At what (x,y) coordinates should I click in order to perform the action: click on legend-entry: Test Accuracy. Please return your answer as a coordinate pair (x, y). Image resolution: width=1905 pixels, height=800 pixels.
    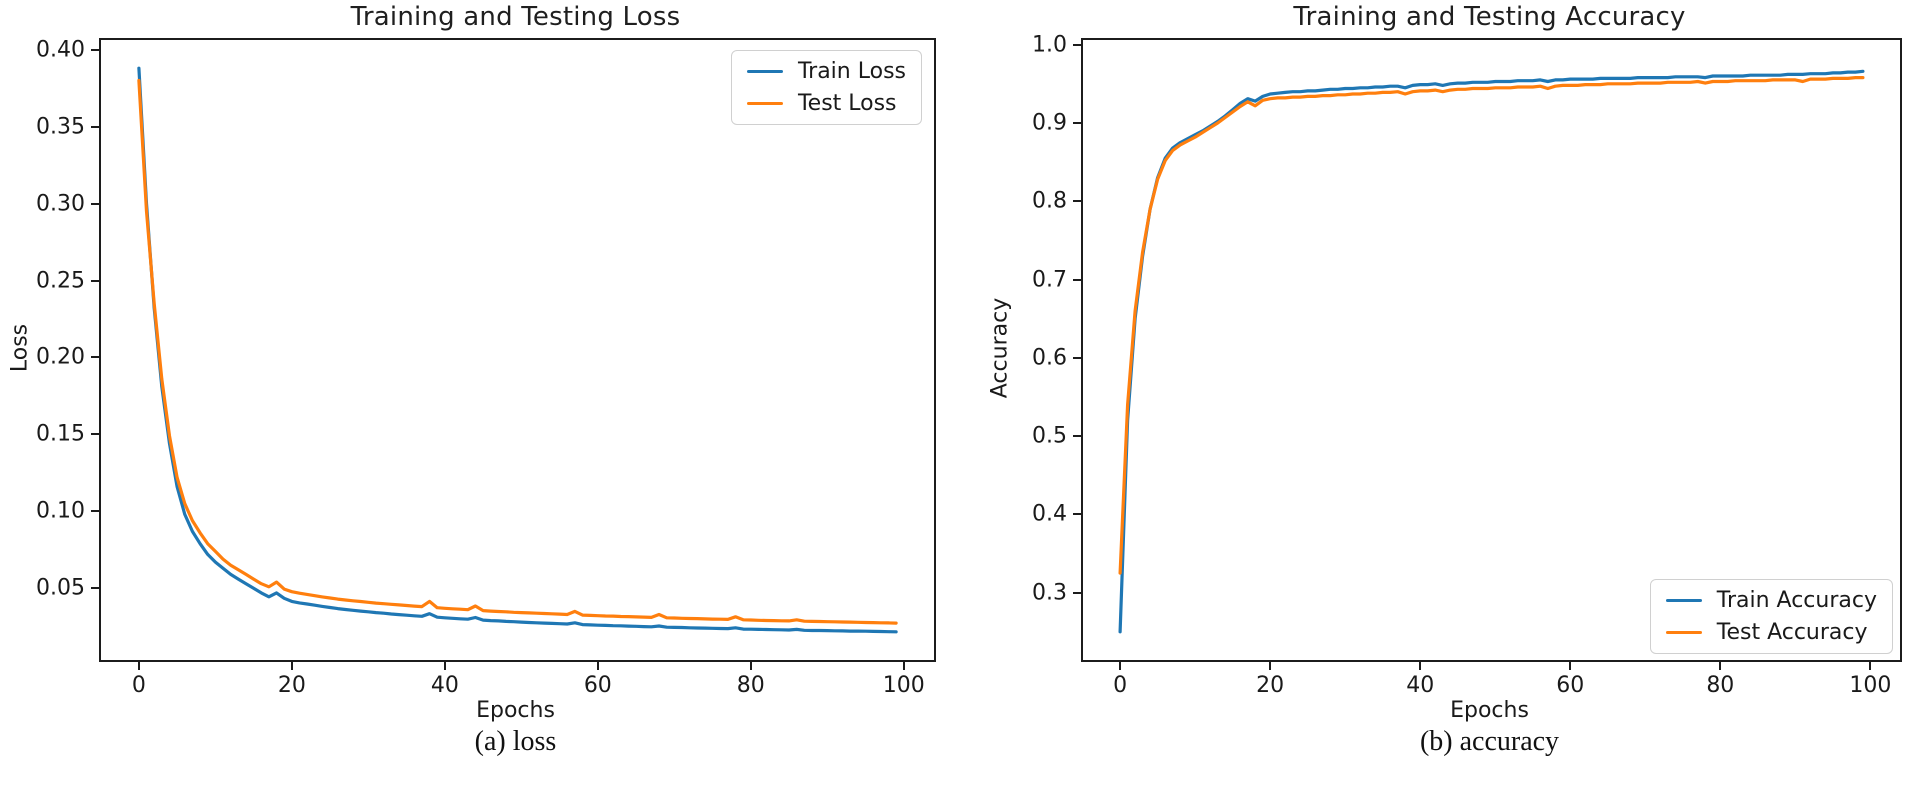
    Looking at the image, I should click on (1771, 632).